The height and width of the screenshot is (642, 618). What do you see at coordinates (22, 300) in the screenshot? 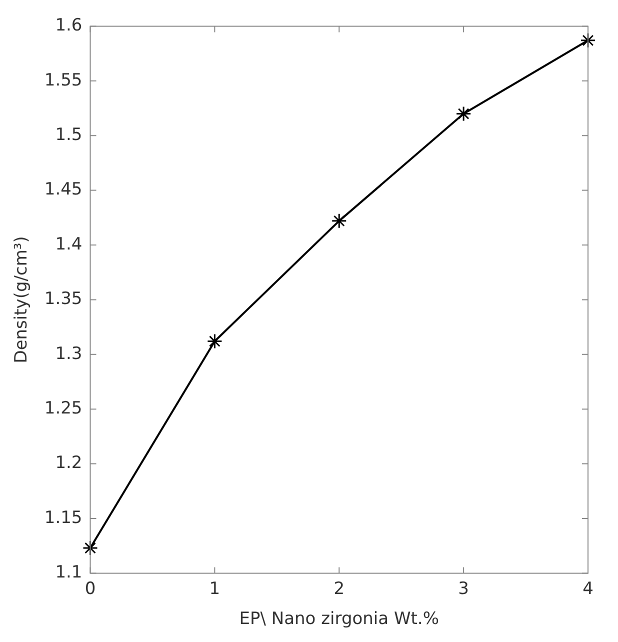
I see `y-axis-title: Density(g/cm³)` at bounding box center [22, 300].